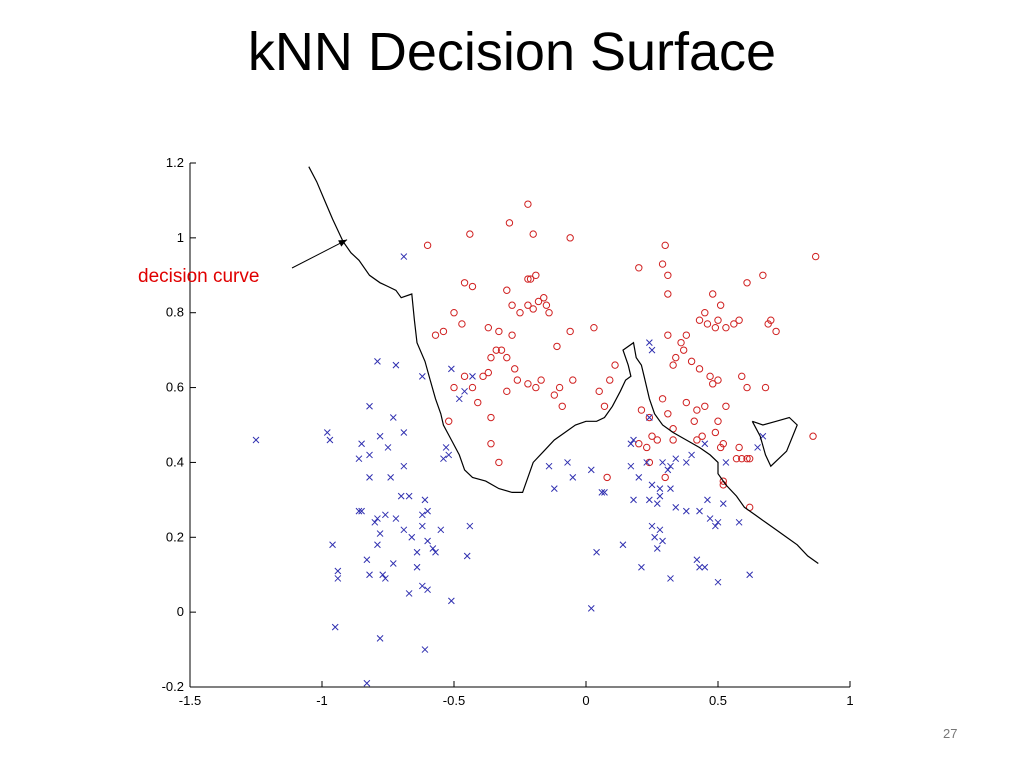 The width and height of the screenshot is (1024, 768). I want to click on y-tick-label: 0, so click(180, 611).